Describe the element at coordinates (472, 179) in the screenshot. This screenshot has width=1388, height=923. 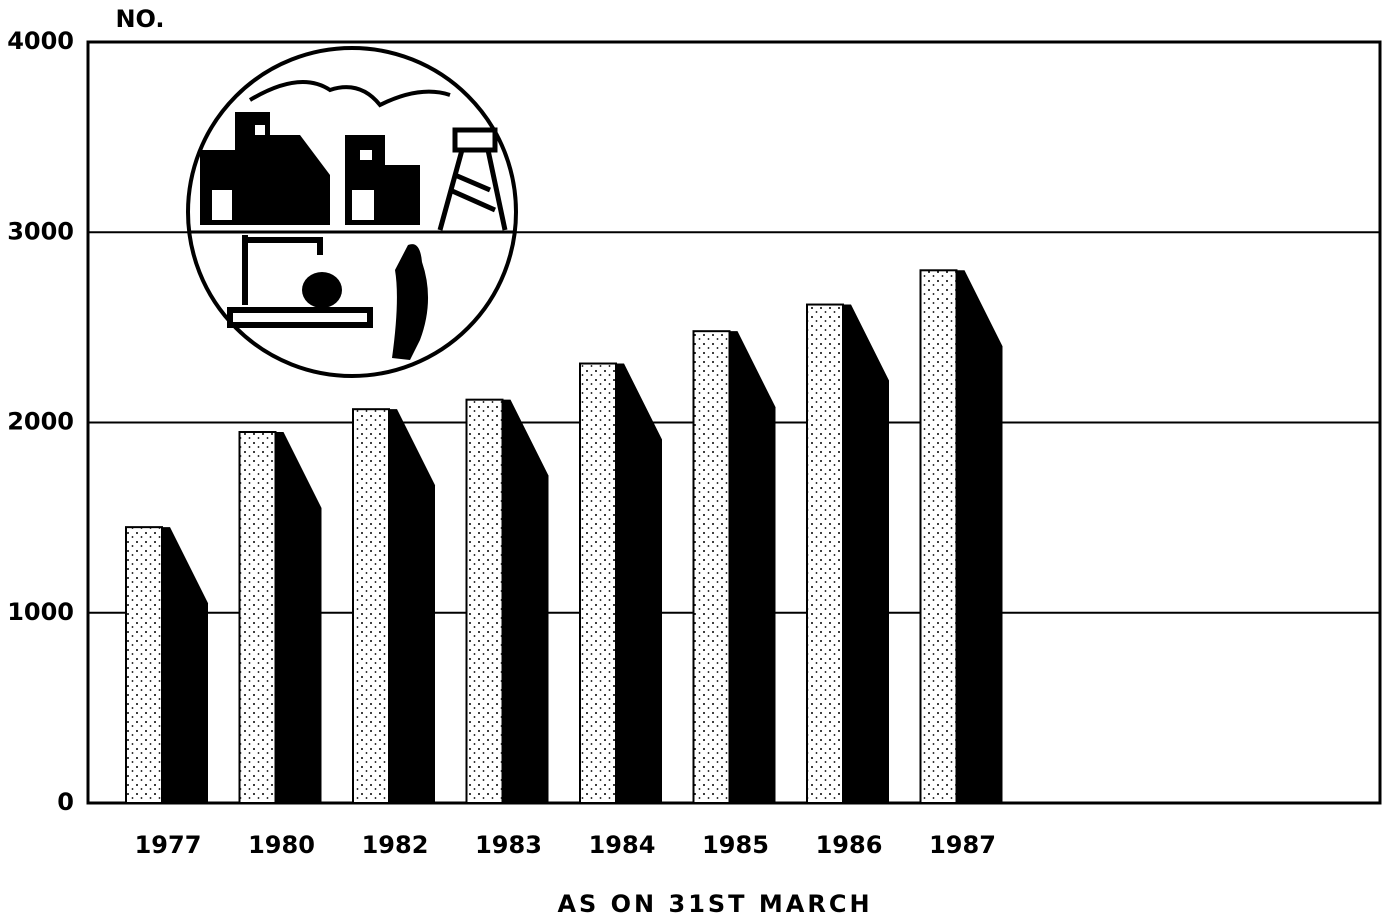
I see `emblem-tower` at that location.